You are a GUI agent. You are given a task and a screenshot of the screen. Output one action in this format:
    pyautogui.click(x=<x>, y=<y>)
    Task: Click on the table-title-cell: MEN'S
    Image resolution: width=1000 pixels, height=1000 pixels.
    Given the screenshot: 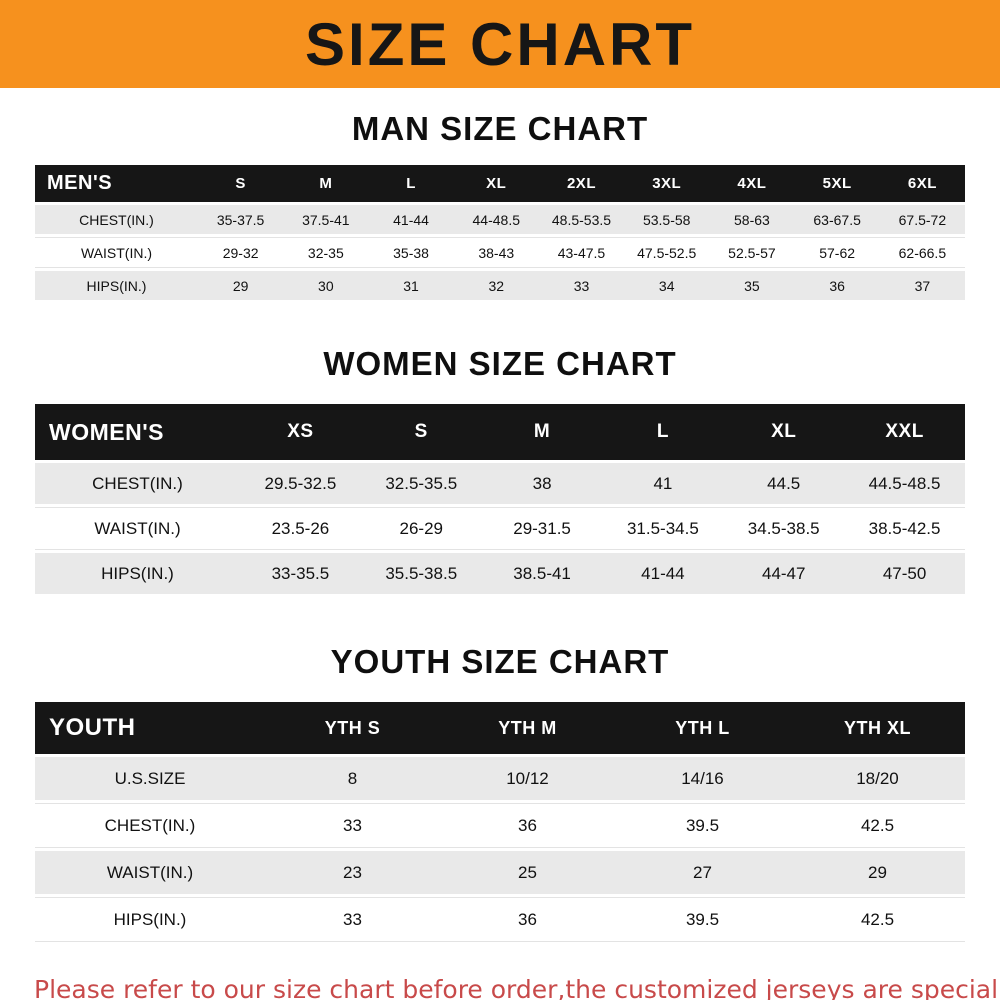 What is the action you would take?
    pyautogui.click(x=116, y=183)
    